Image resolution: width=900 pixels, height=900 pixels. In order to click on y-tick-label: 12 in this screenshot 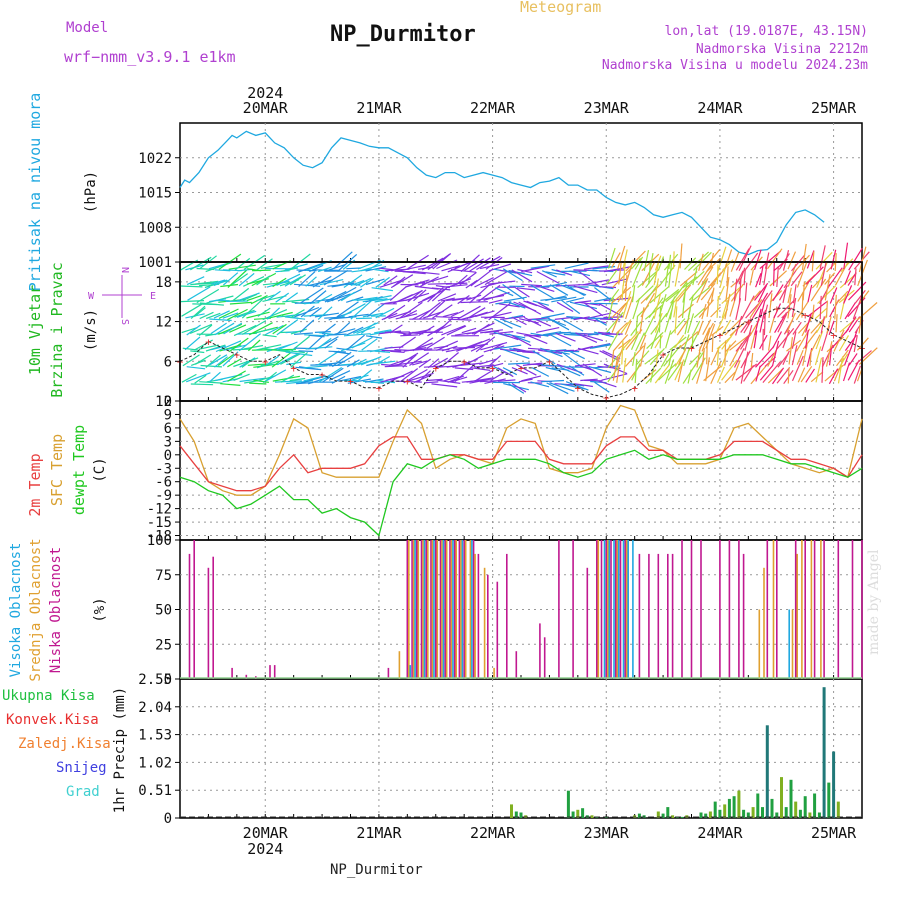, I will do `click(163, 402)`.